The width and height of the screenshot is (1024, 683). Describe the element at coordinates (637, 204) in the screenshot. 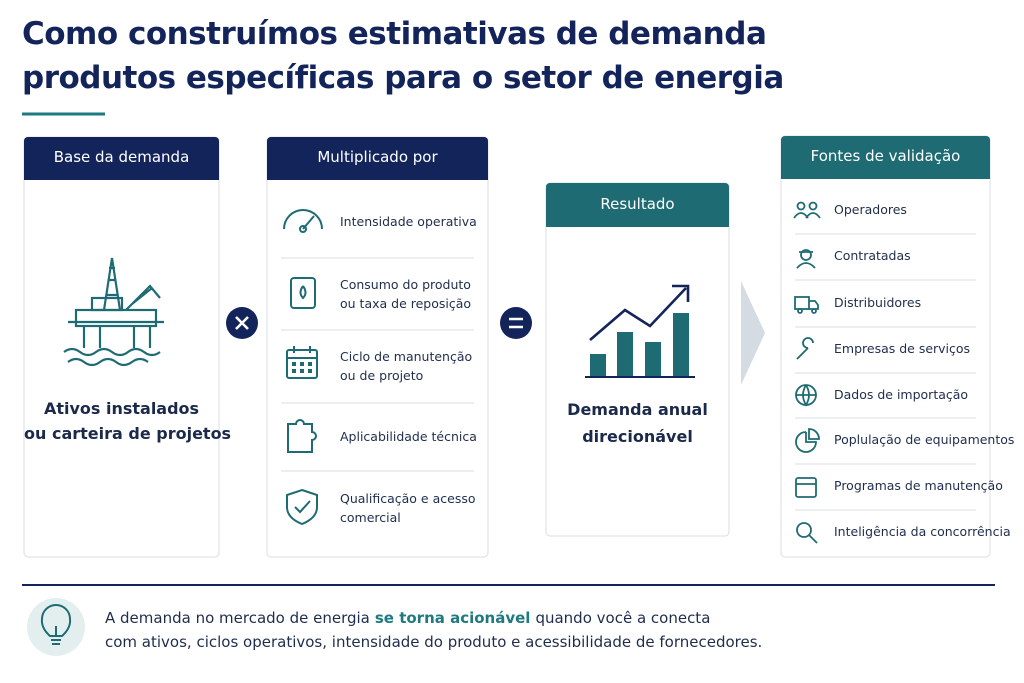

I see `card-header: Resultado` at that location.